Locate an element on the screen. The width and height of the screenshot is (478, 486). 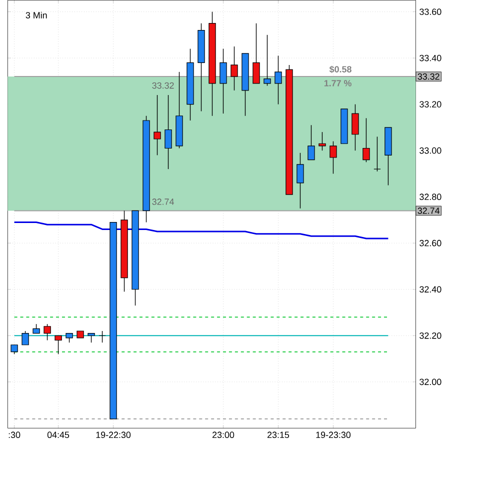
y-tick-label: 32.20 is located at coordinates (431, 335).